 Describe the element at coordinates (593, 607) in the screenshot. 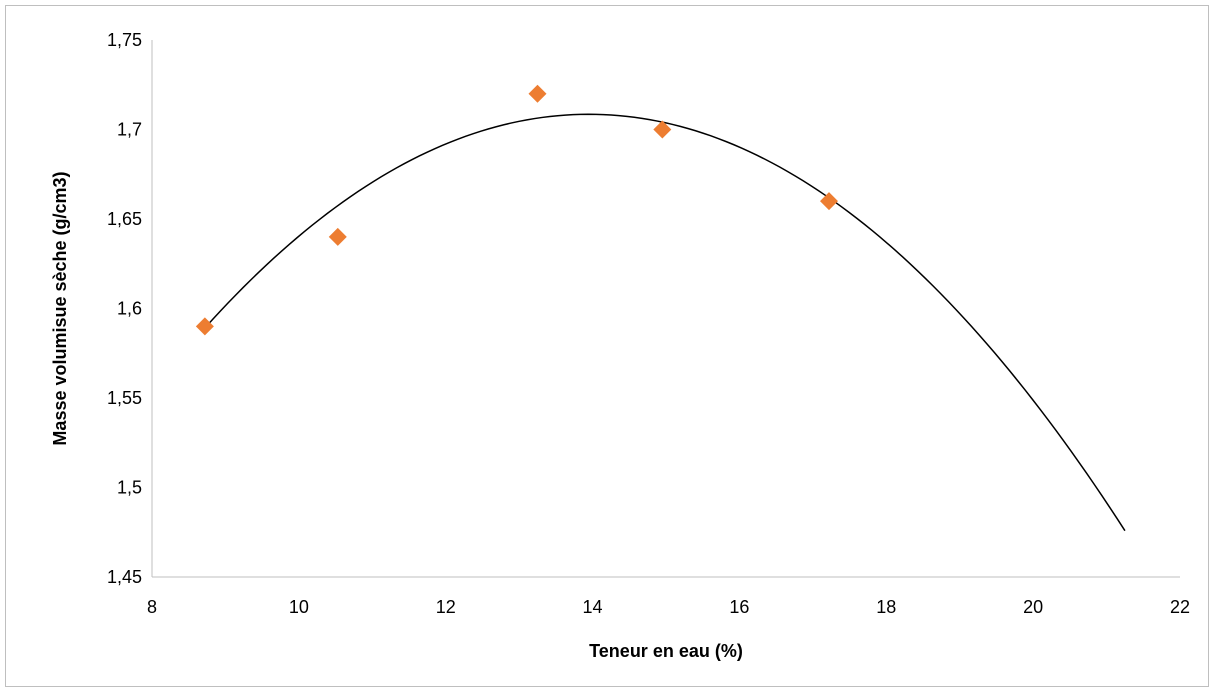

I see `x-tick-label: 14` at that location.